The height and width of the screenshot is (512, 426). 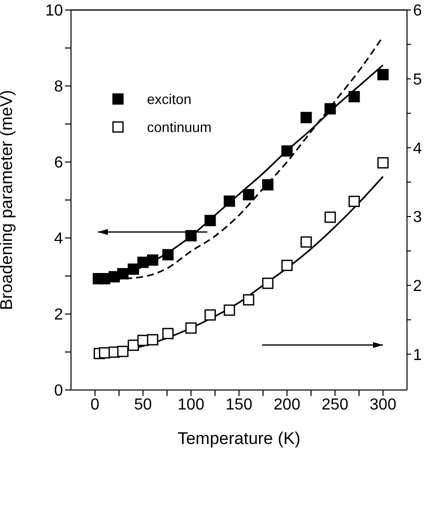 I want to click on x-tick-label: 200, so click(x=287, y=405).